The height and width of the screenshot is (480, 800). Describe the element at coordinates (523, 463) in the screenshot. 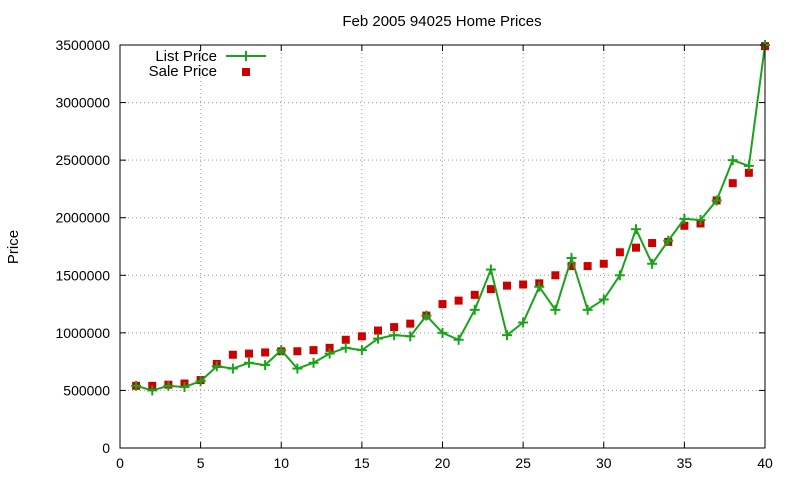

I see `x-tick-label: 25` at that location.